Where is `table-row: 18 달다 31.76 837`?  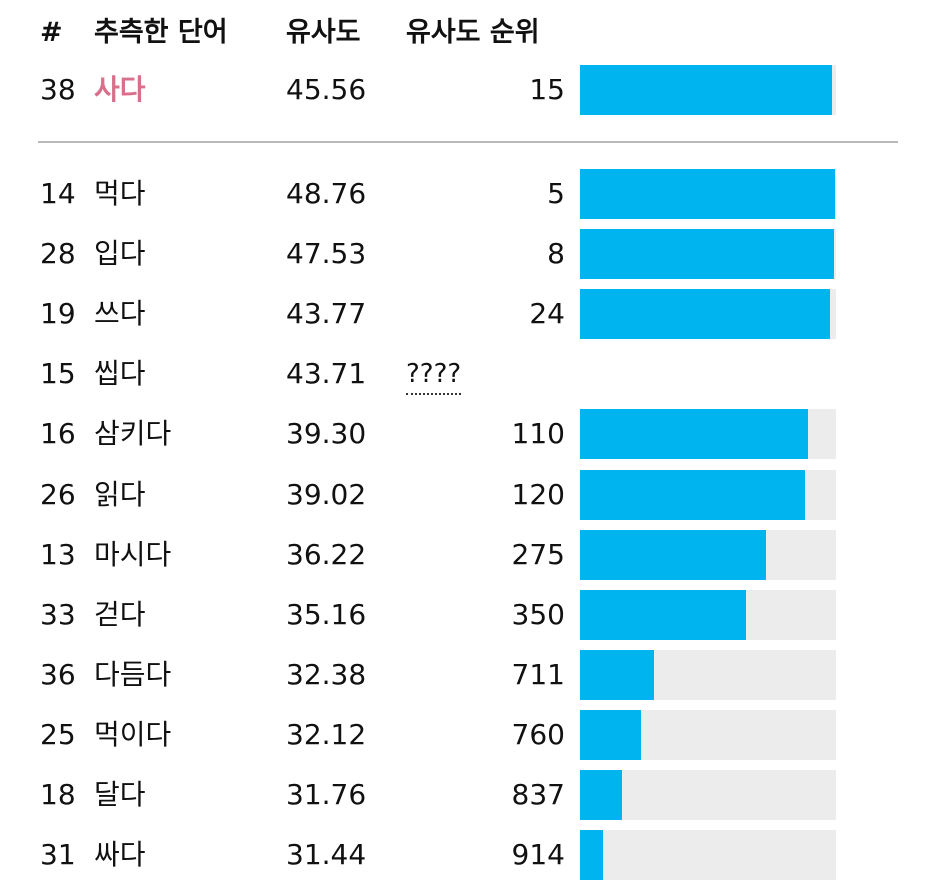 table-row: 18 달다 31.76 837 is located at coordinates (468, 795).